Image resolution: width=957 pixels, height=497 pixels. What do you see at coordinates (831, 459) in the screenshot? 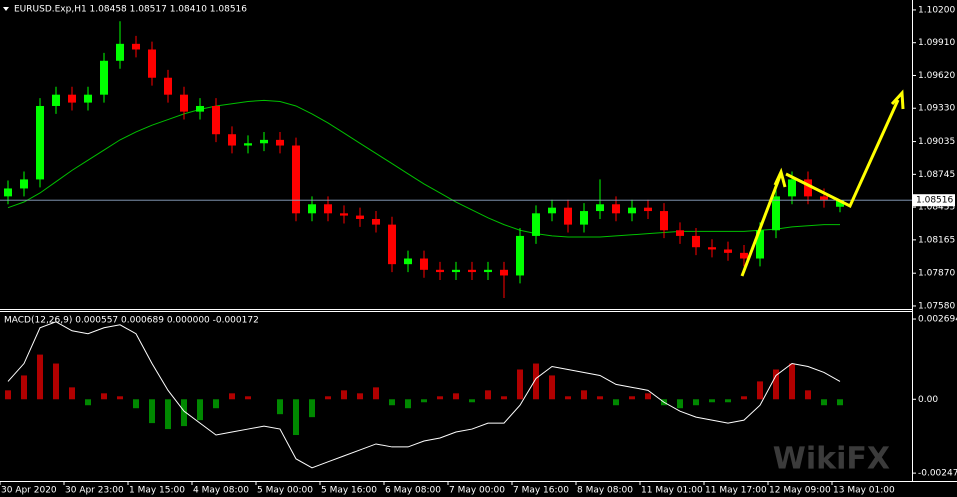
I see `watermark: WikiFX` at bounding box center [831, 459].